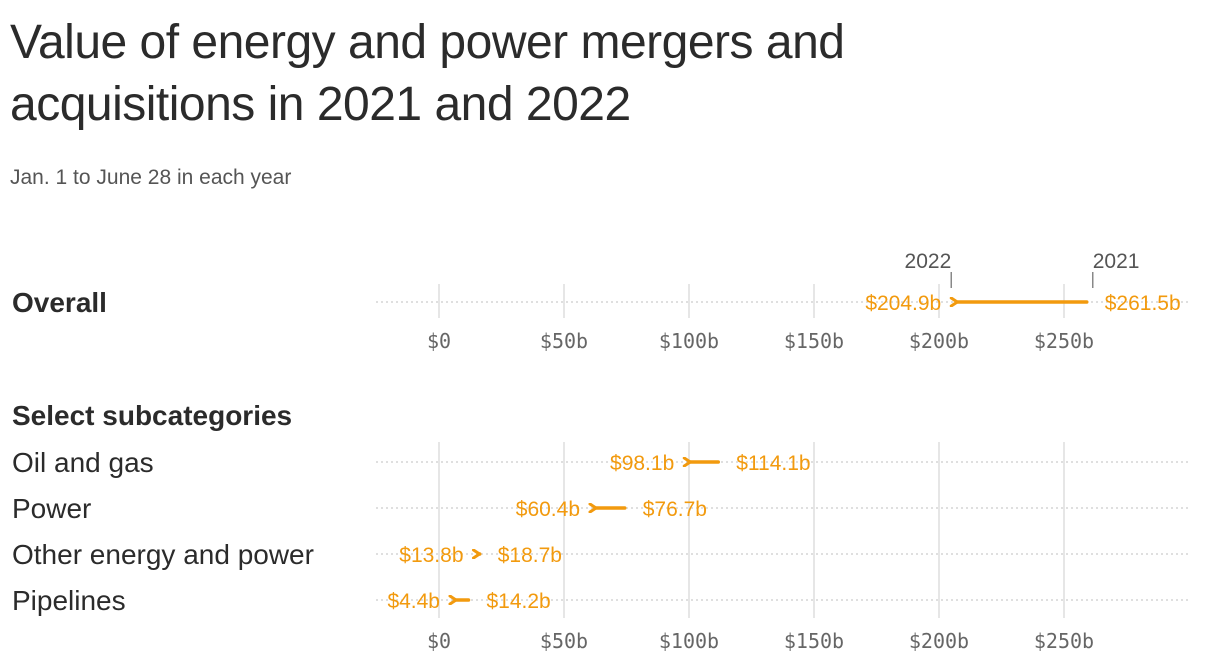  What do you see at coordinates (1143, 303) in the screenshot?
I see `value-label-2021: $261.5b` at bounding box center [1143, 303].